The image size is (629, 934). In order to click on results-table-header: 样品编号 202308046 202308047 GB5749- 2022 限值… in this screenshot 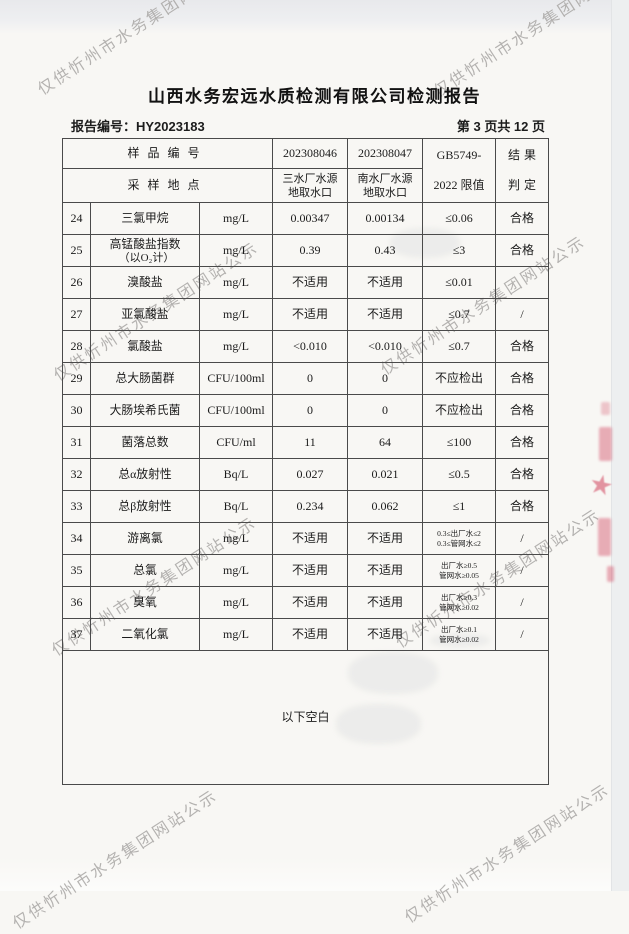, I will do `click(305, 170)`.